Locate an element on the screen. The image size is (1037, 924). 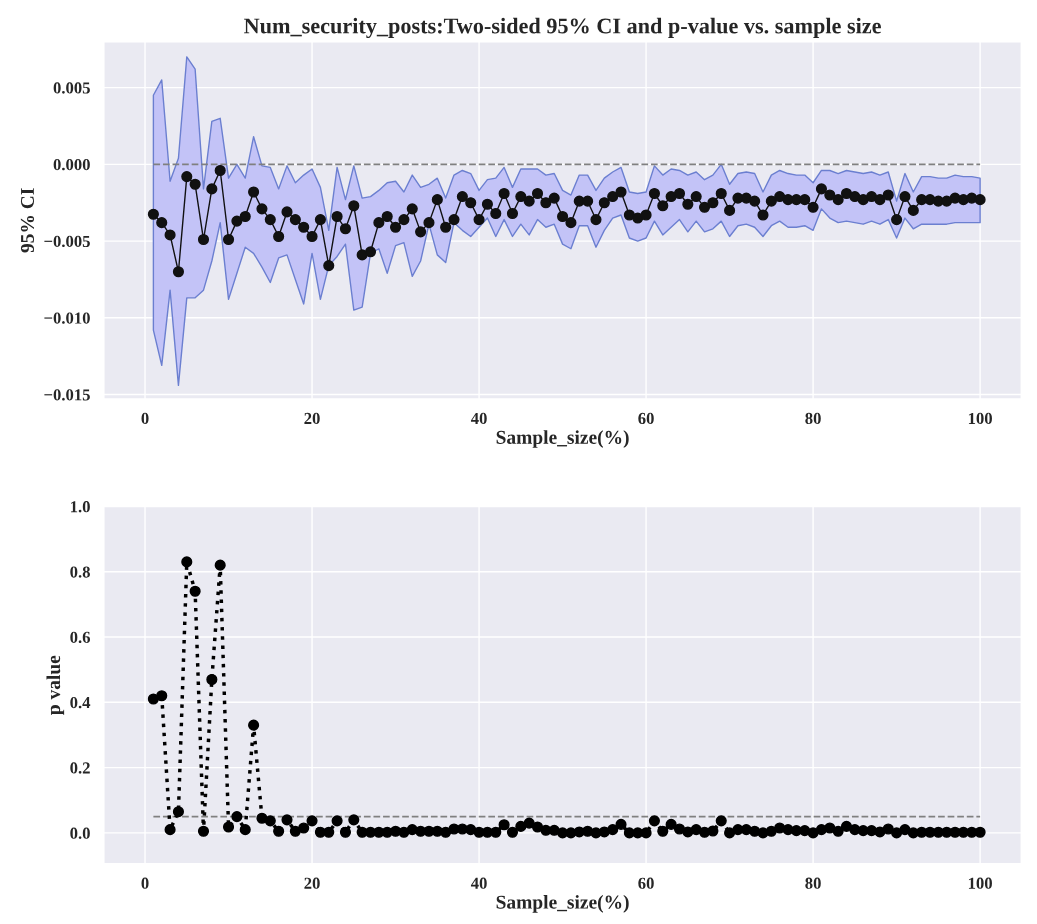
y-tick-label: 0.4 is located at coordinates (80, 703).